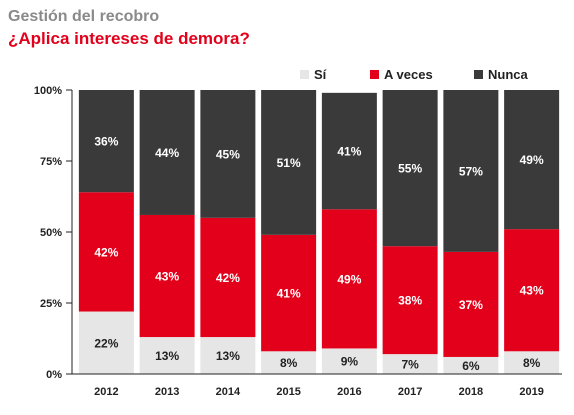 Image resolution: width=574 pixels, height=415 pixels. I want to click on data-label-2015-1: 8%, so click(289, 363).